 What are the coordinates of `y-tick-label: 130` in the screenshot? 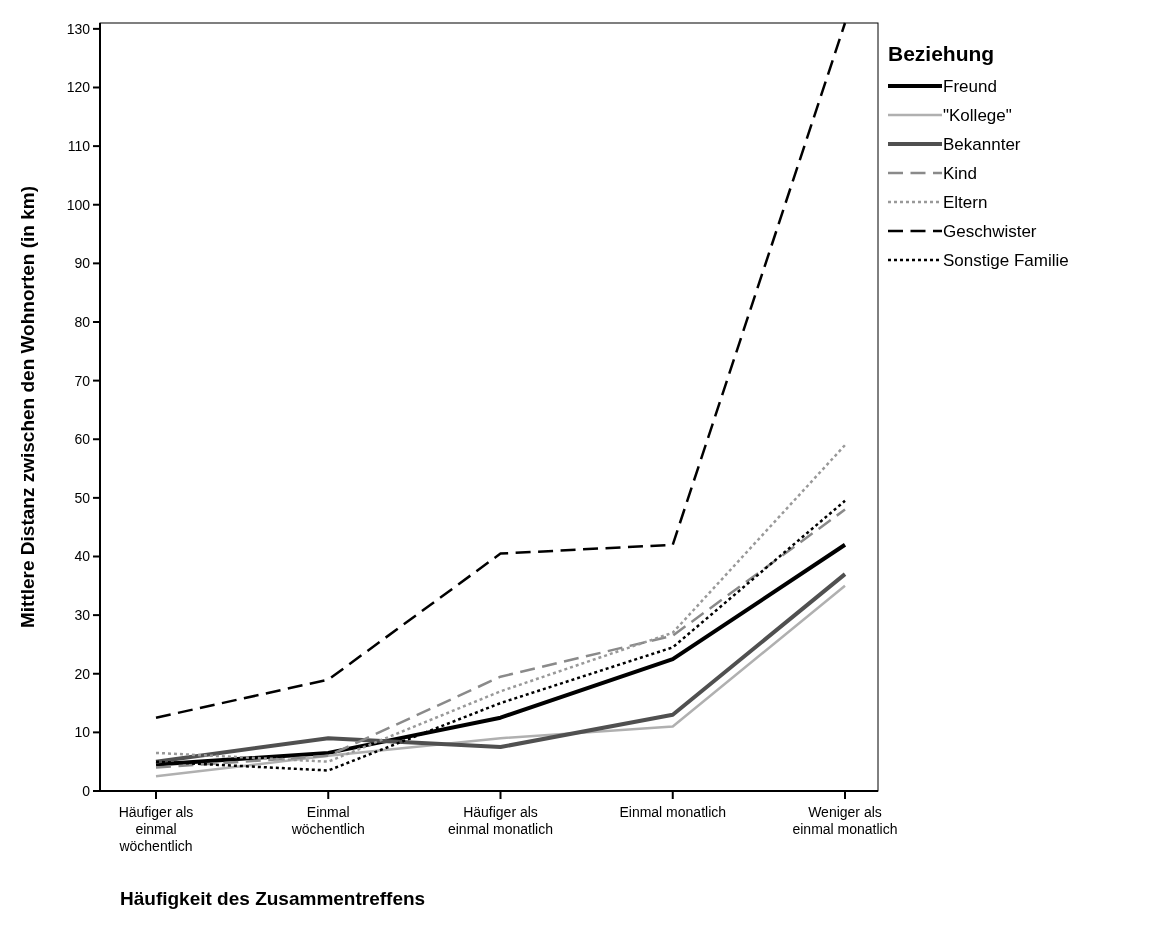 It's located at (78, 28).